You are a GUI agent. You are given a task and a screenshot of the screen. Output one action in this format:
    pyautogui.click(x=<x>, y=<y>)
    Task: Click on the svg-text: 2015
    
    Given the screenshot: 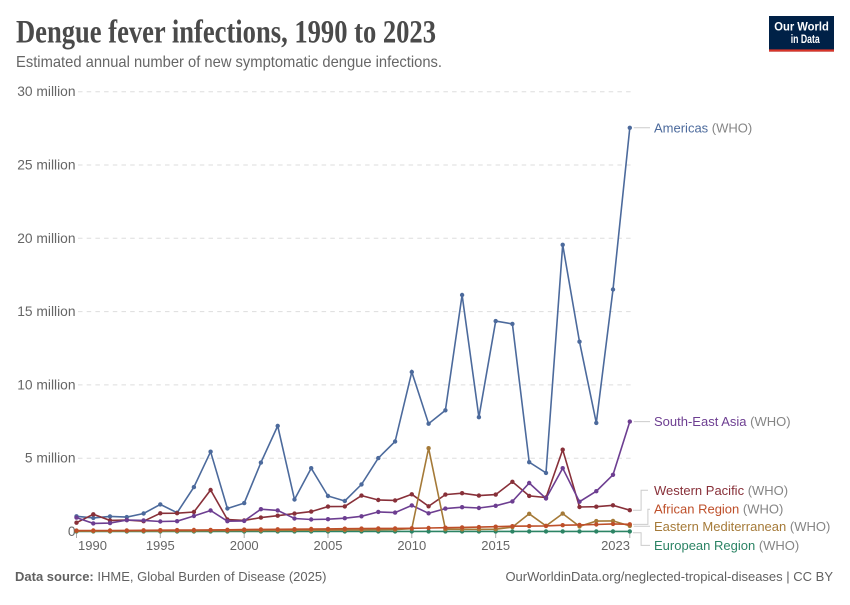 What is the action you would take?
    pyautogui.click(x=495, y=545)
    